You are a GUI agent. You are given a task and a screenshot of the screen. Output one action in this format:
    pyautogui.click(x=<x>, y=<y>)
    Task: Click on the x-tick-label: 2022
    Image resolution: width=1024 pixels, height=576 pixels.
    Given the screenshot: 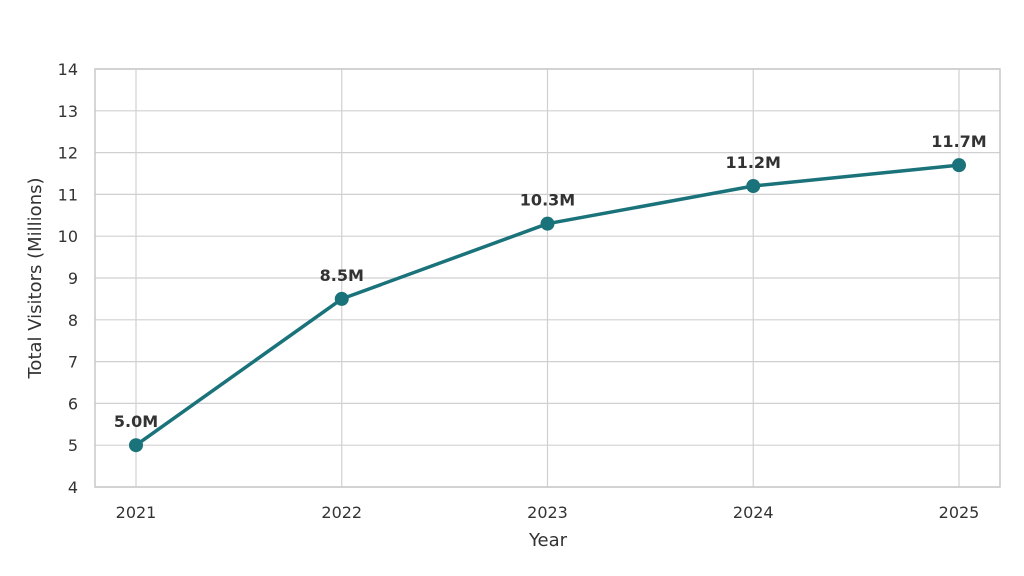 What is the action you would take?
    pyautogui.click(x=341, y=512)
    